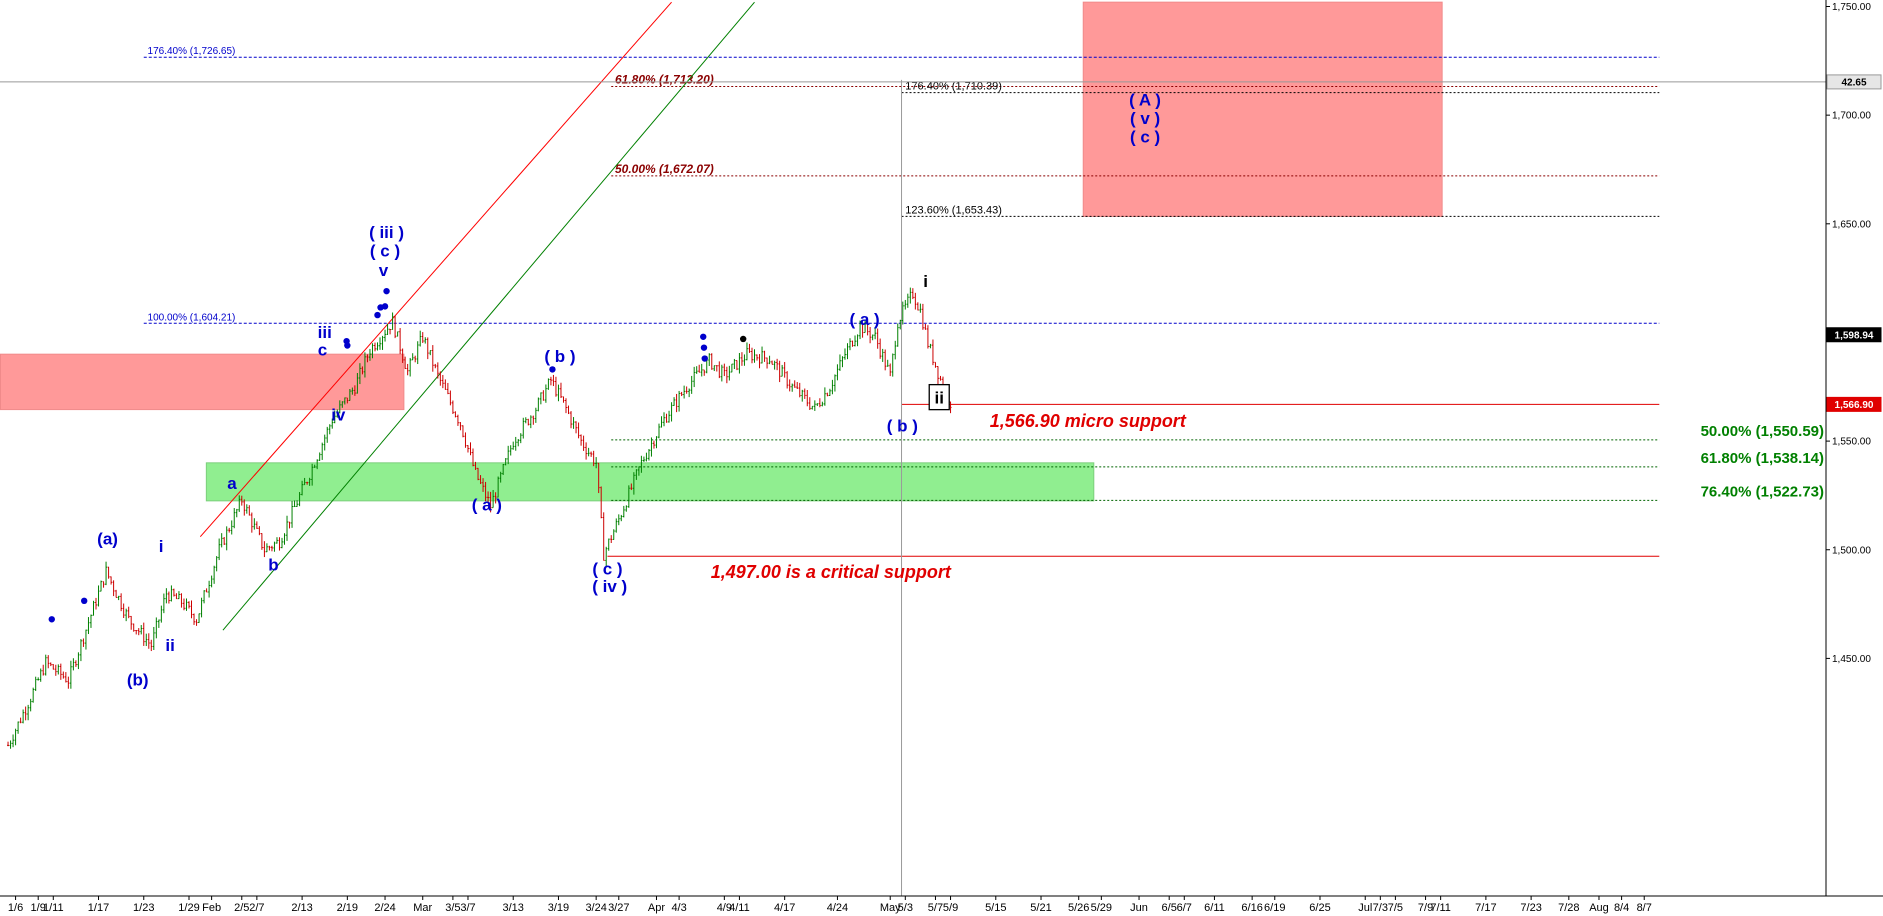  I want to click on level-123-60-label: 123.60% (1,653.43), so click(953, 210).